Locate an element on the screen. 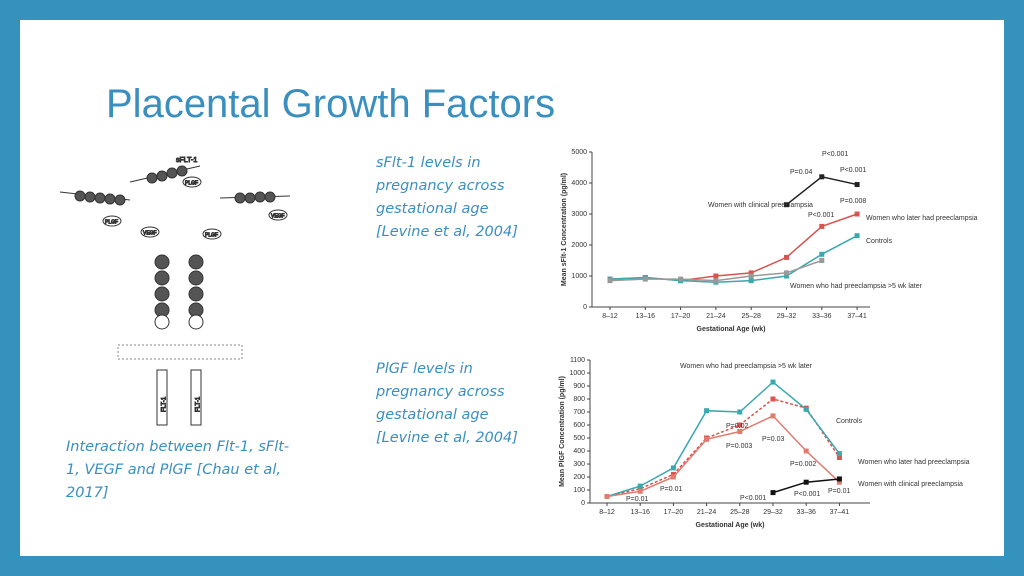 Image resolution: width=1024 pixels, height=576 pixels. y-tick-label: 600 is located at coordinates (579, 425).